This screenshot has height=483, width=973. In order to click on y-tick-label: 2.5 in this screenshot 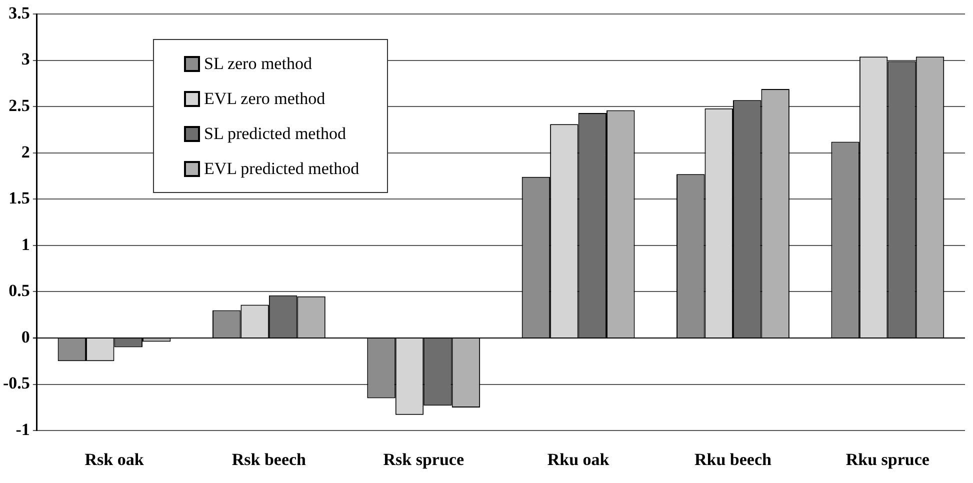, I will do `click(19, 105)`.